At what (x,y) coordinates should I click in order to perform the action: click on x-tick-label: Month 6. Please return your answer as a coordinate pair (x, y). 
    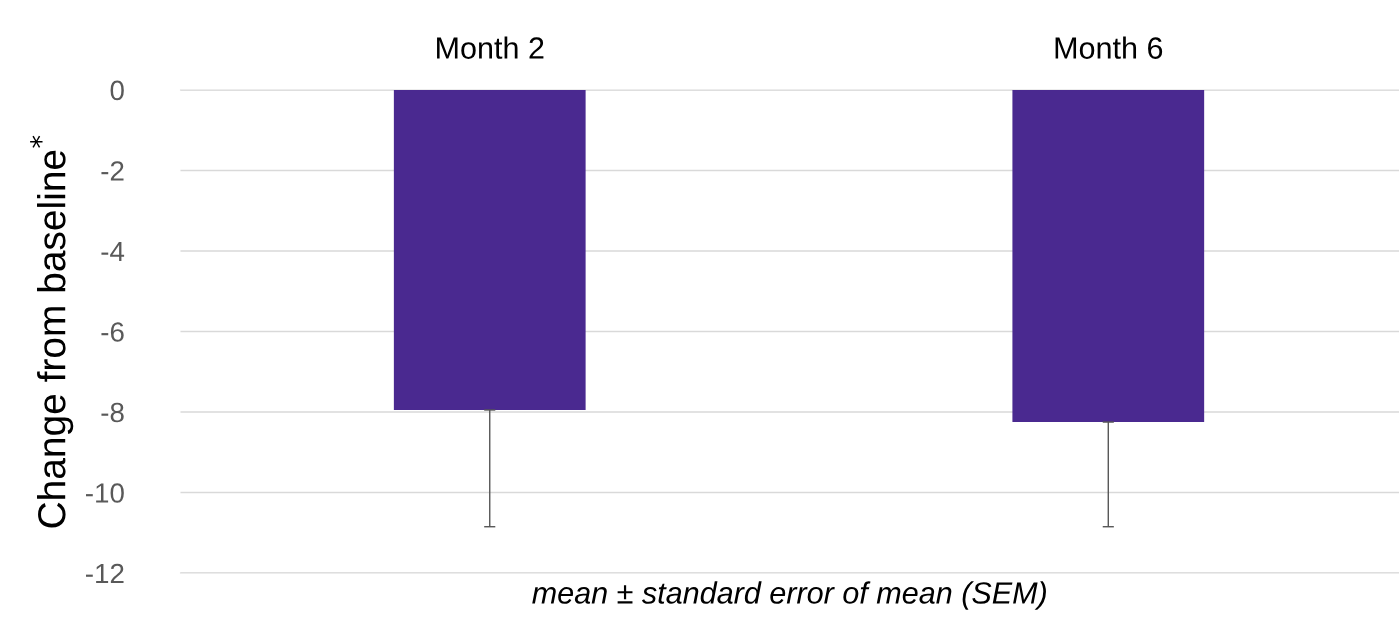
    Looking at the image, I should click on (1109, 47).